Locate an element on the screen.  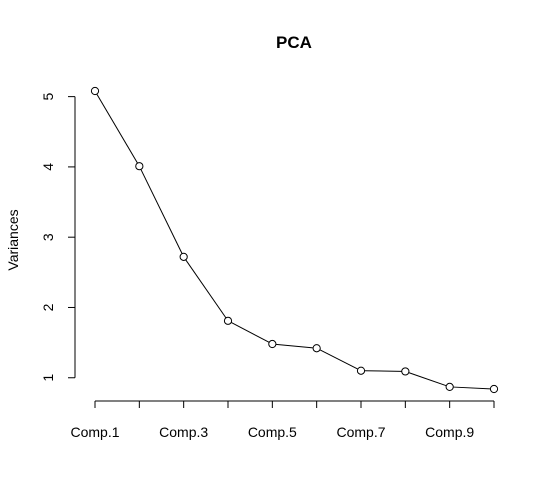
y-tick-label: 5 is located at coordinates (48, 97).